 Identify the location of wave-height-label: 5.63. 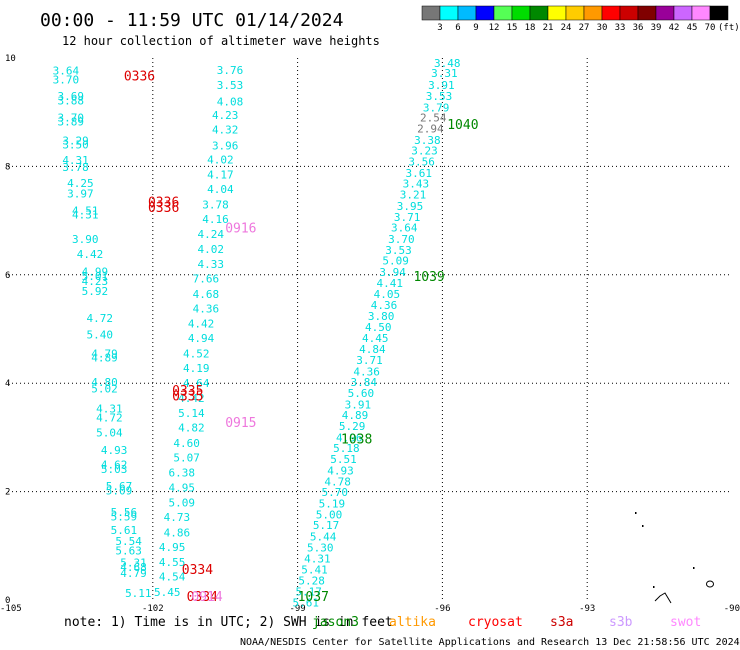
(128, 551).